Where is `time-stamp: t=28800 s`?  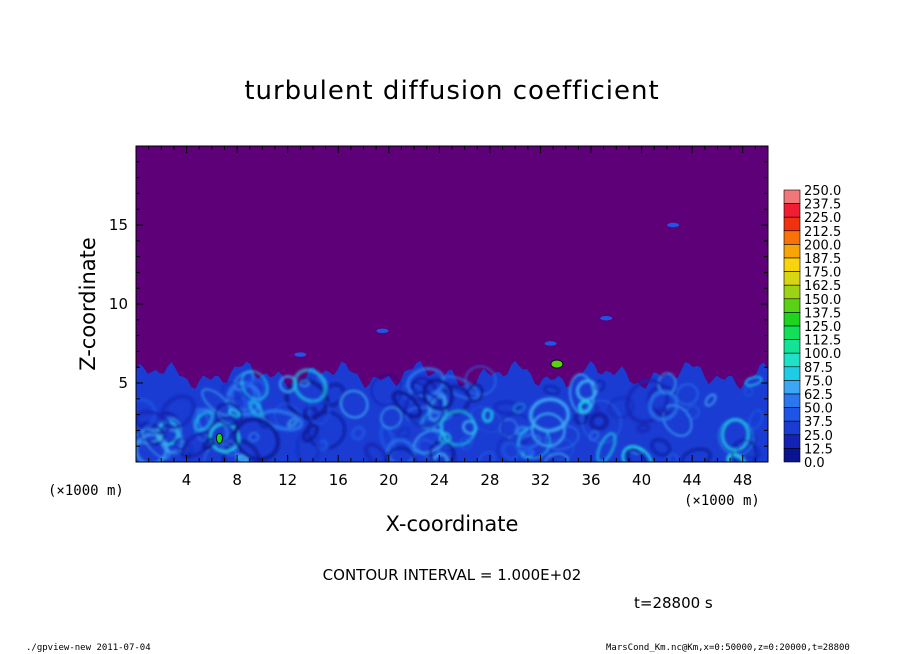 time-stamp: t=28800 s is located at coordinates (673, 603).